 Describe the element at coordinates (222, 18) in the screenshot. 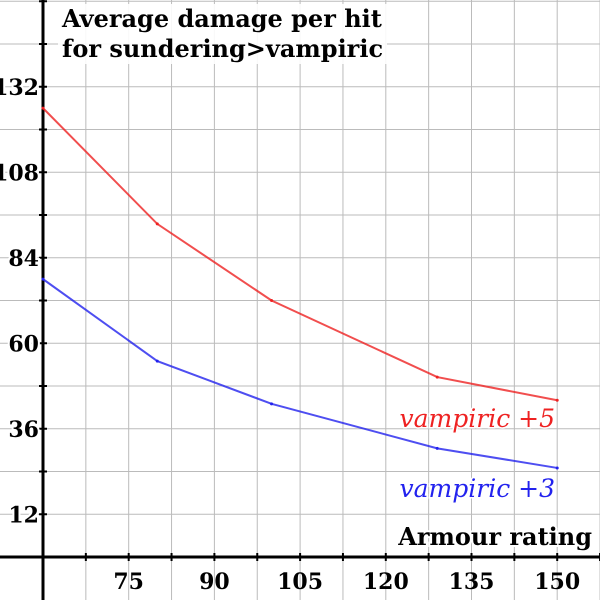

I see `title-line-1: Average damage per hit` at that location.